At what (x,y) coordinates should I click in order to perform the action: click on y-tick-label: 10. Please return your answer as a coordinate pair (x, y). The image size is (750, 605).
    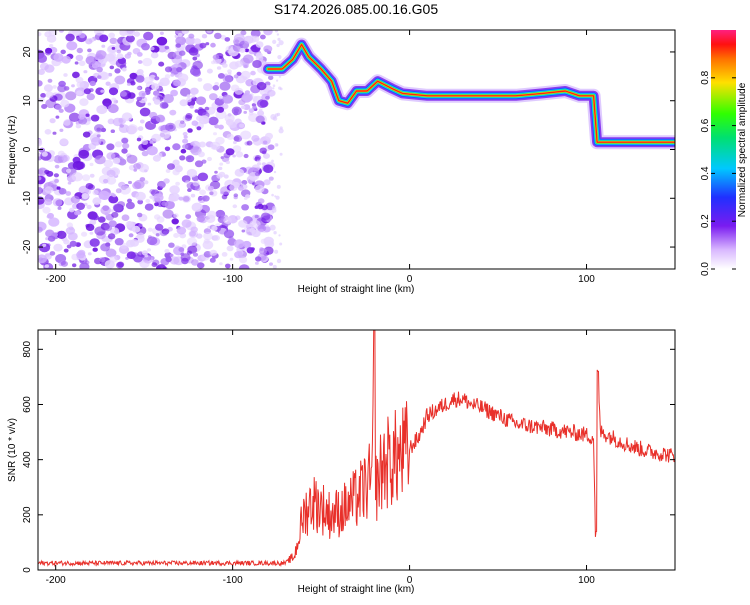
    Looking at the image, I should click on (27, 101).